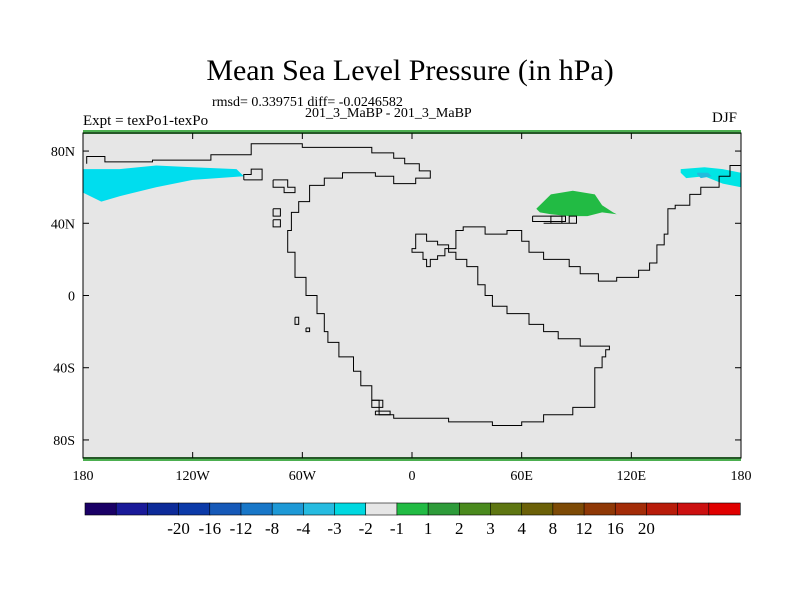  I want to click on bottom-border-band, so click(412, 459).